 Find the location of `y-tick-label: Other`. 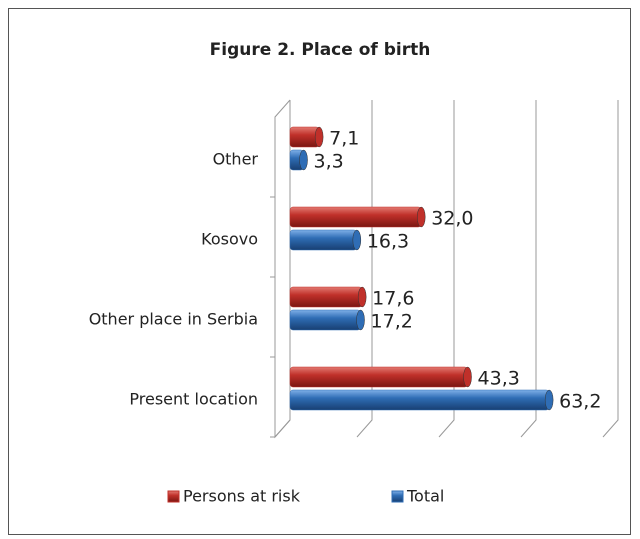

y-tick-label: Other is located at coordinates (236, 159).